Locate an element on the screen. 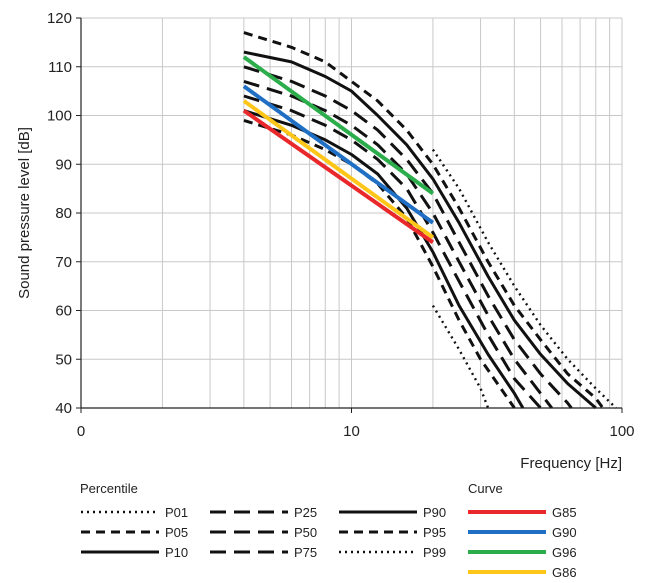 The height and width of the screenshot is (583, 646). y-tick-label: 50 is located at coordinates (63, 359).